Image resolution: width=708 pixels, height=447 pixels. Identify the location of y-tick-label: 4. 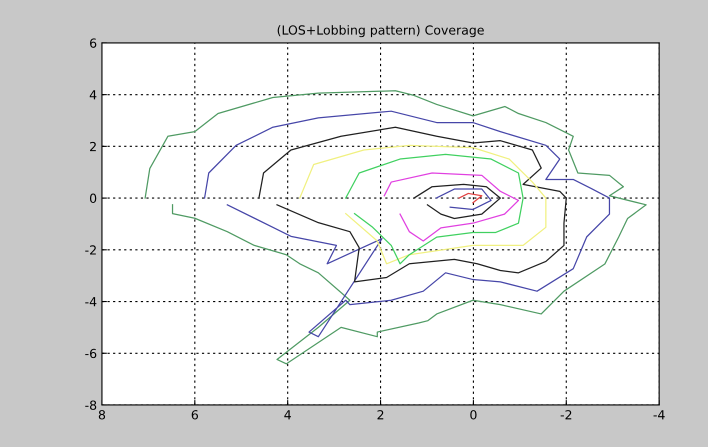
(93, 95).